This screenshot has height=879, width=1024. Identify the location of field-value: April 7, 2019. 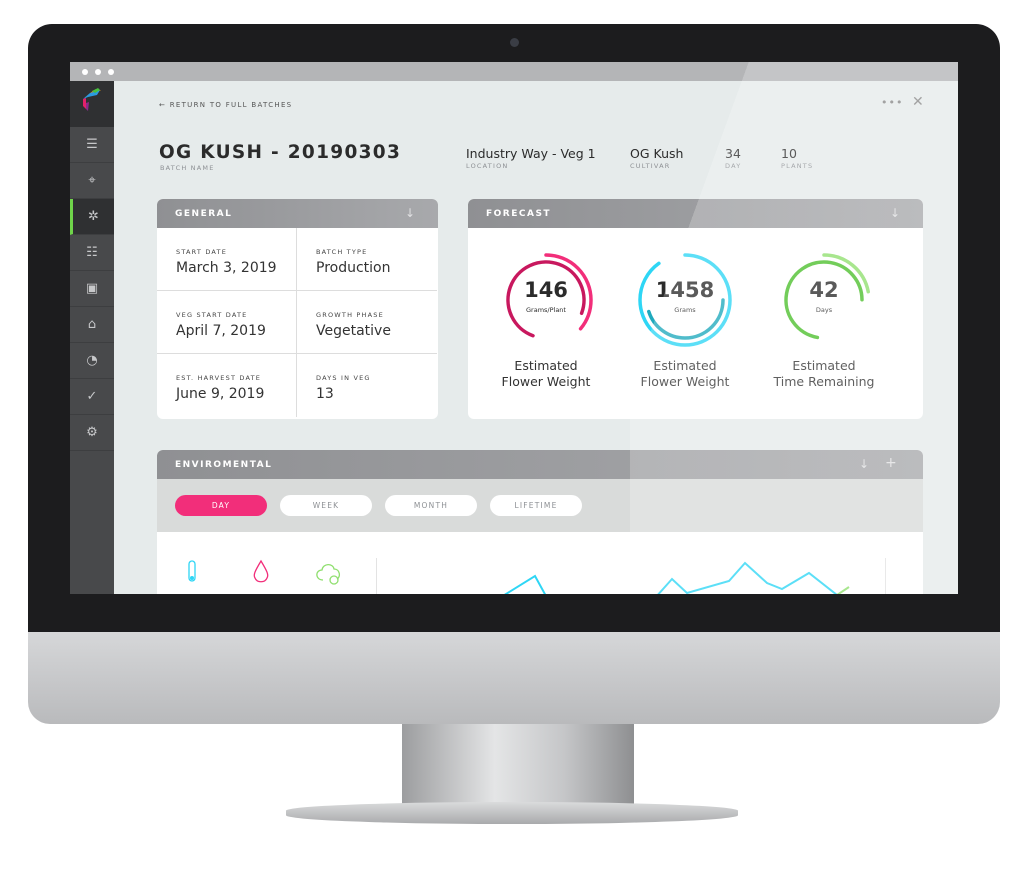
(221, 331).